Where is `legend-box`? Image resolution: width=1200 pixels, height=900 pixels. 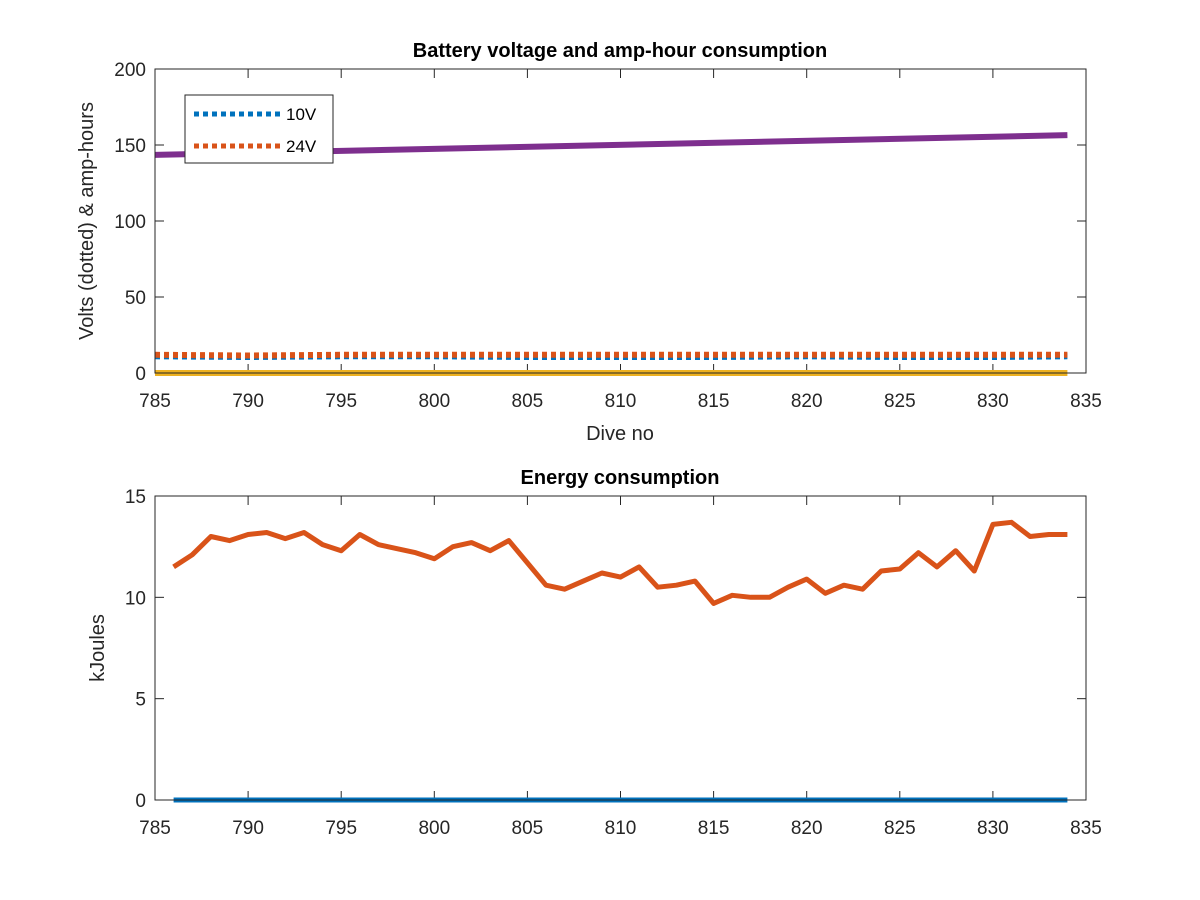
legend-box is located at coordinates (259, 129).